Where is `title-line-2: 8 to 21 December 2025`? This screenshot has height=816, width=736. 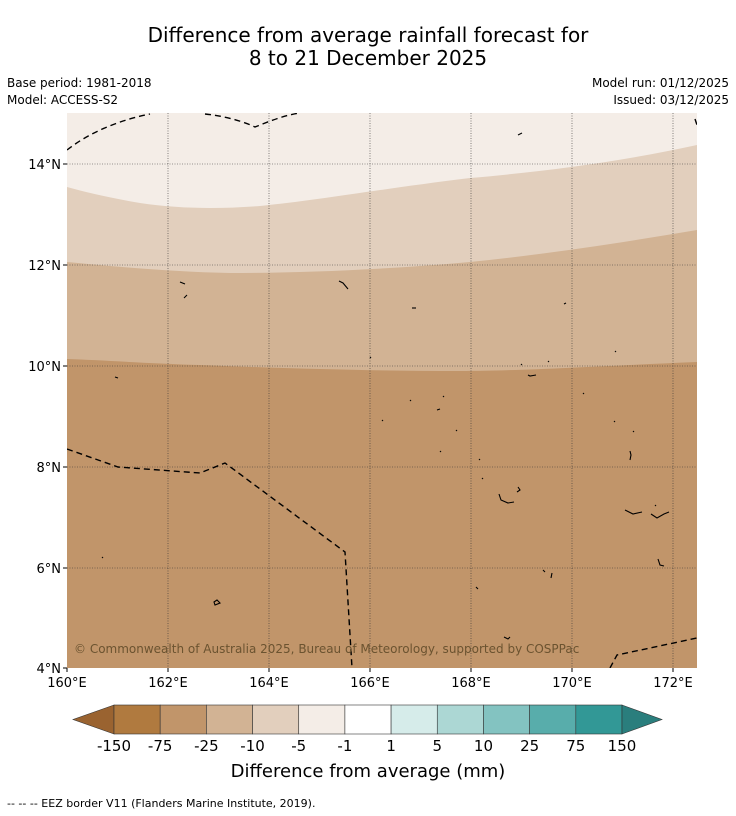
title-line-2: 8 to 21 December 2025 is located at coordinates (368, 58).